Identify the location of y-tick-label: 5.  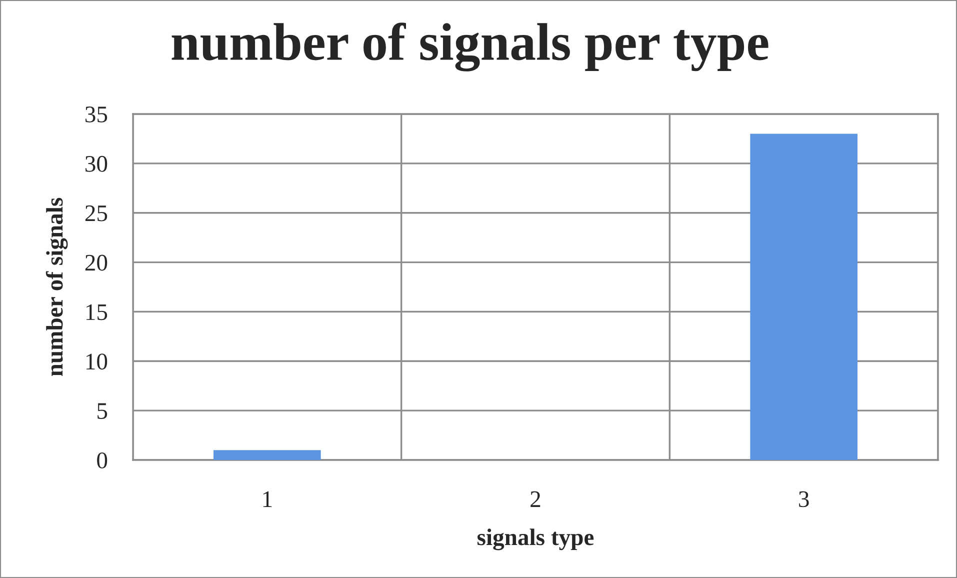
(103, 411).